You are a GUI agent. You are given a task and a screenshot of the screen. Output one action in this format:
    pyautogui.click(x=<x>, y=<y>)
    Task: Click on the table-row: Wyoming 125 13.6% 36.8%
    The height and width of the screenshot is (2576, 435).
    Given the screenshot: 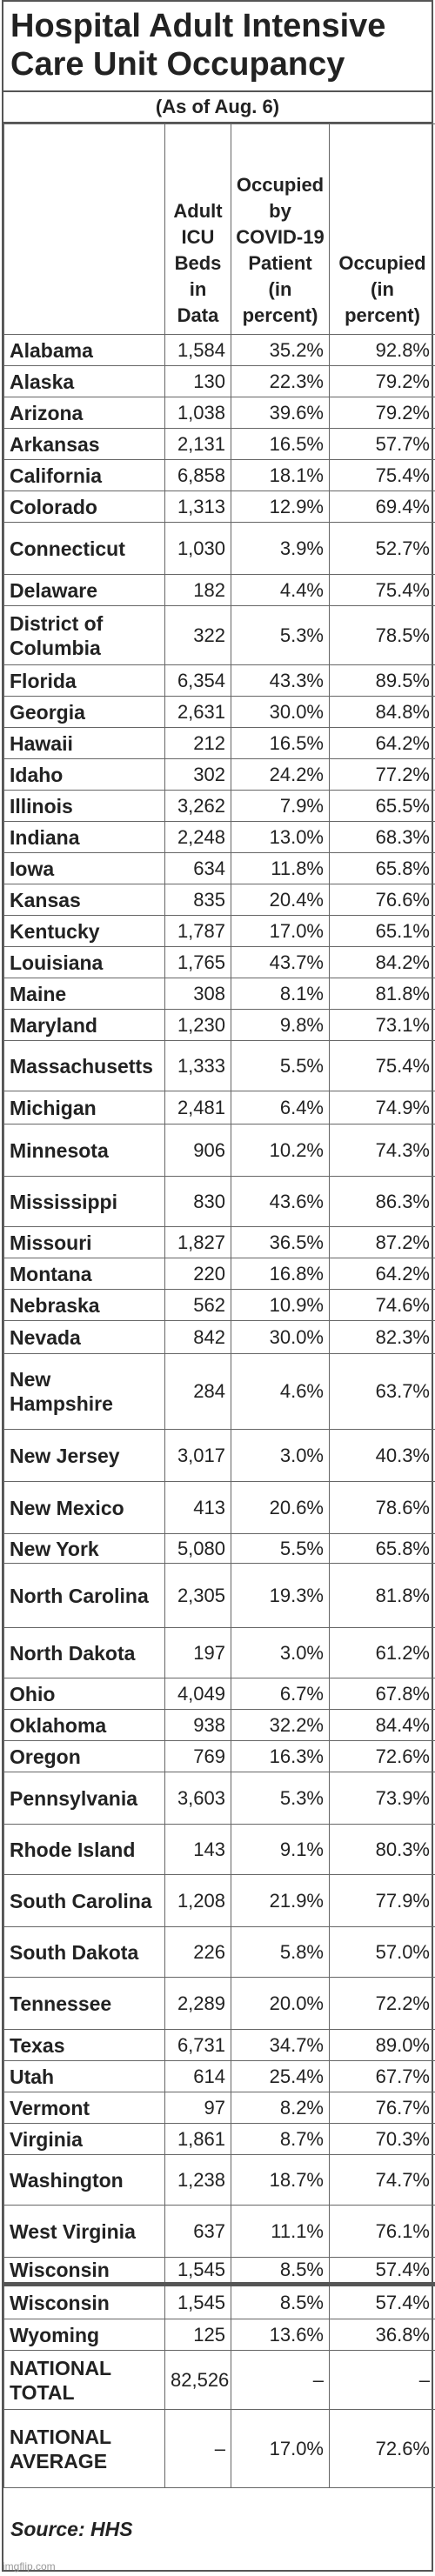 What is the action you would take?
    pyautogui.click(x=219, y=2335)
    